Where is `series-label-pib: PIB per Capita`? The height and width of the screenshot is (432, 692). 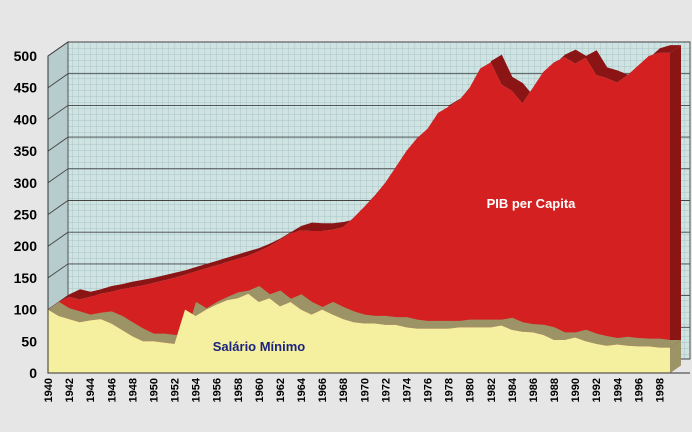 series-label-pib: PIB per Capita is located at coordinates (532, 203).